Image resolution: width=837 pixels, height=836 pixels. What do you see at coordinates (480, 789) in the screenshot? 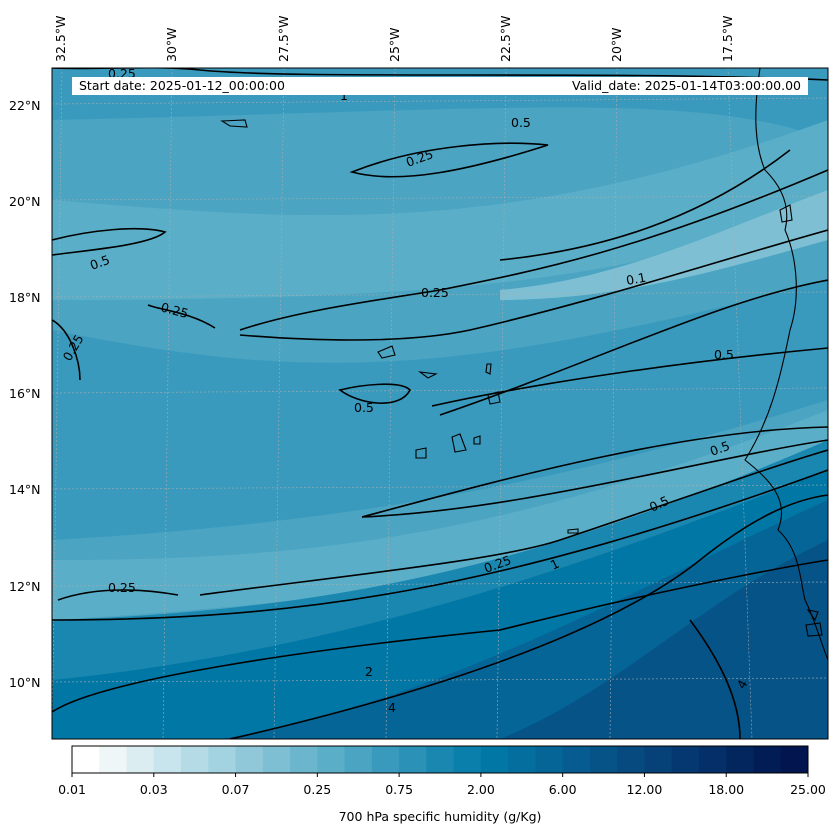
I see `colorbar-tick-label: 2.00` at bounding box center [480, 789].